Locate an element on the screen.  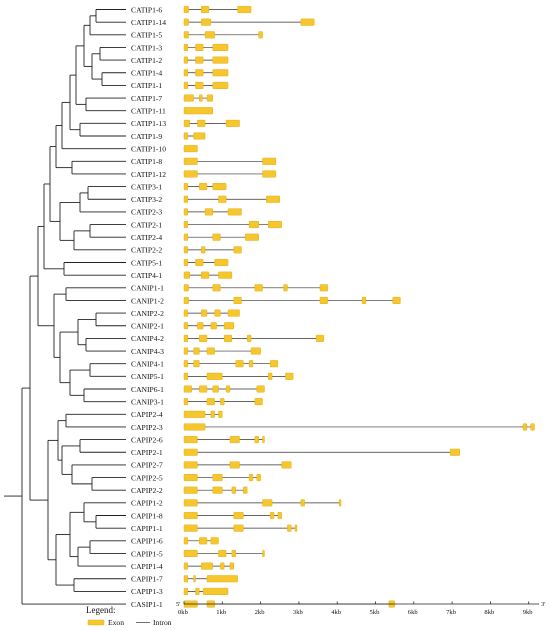
axis-tick-label: 2kb is located at coordinates (260, 612).